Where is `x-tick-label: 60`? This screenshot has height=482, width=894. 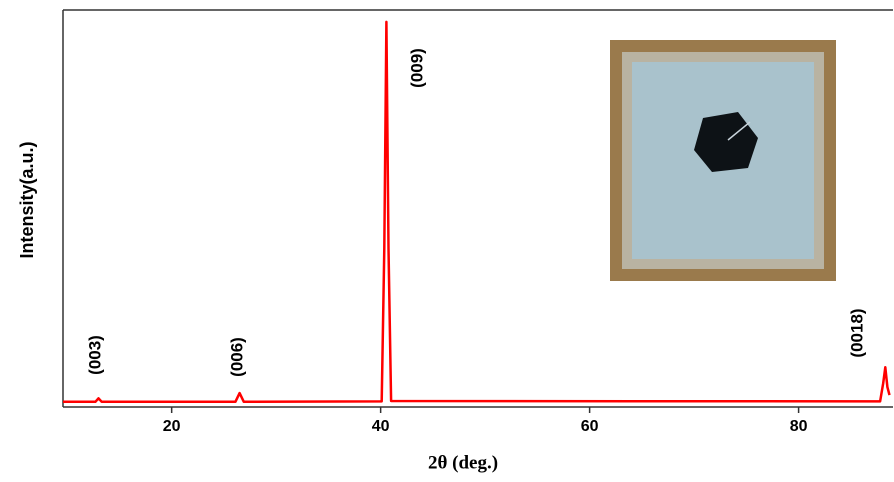
x-tick-label: 60 is located at coordinates (590, 426).